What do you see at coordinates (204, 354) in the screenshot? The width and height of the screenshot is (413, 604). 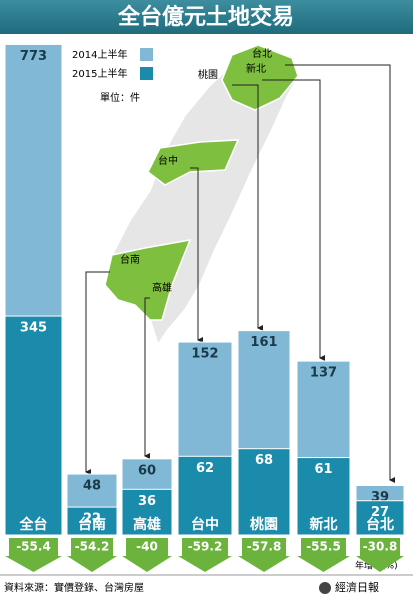 I see `value-label: 152` at bounding box center [204, 354].